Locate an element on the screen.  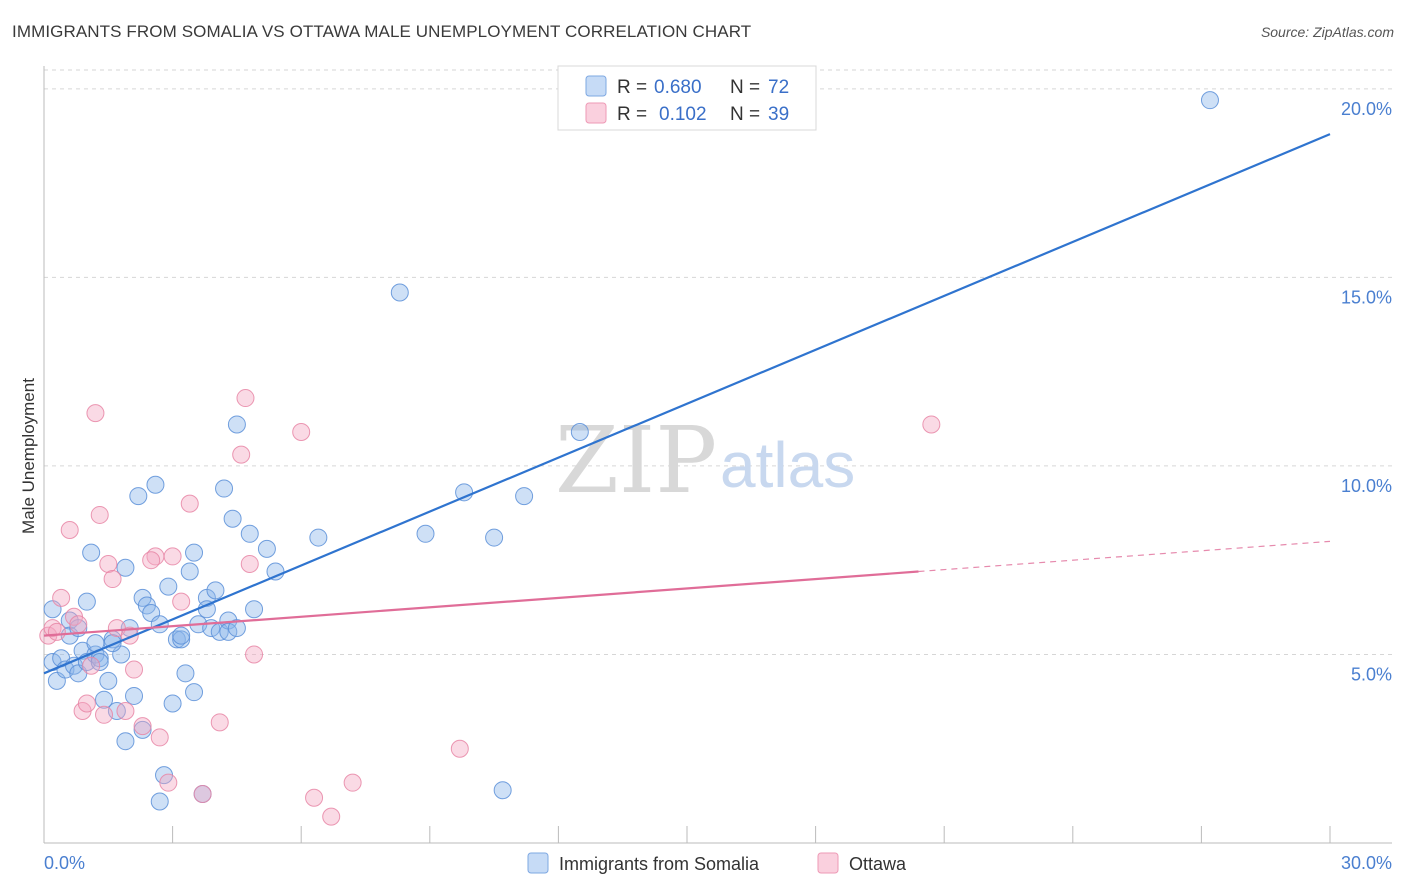
legend: R = 0.680 N = 72 R = 0.102 N = 39 is located at coordinates (687, 98).